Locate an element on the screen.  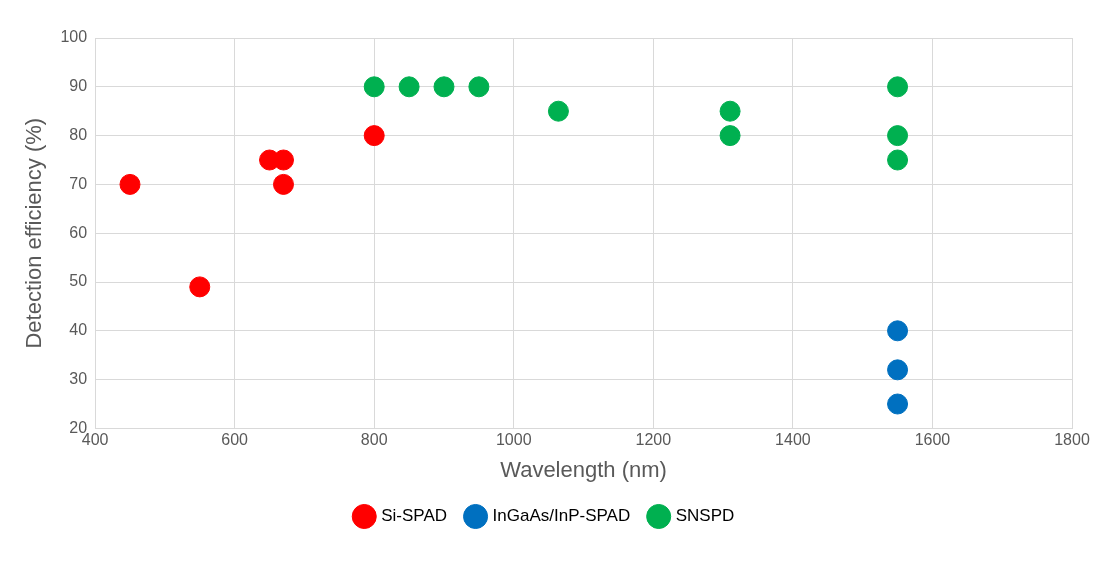
y-tick-label: 30 is located at coordinates (78, 379).